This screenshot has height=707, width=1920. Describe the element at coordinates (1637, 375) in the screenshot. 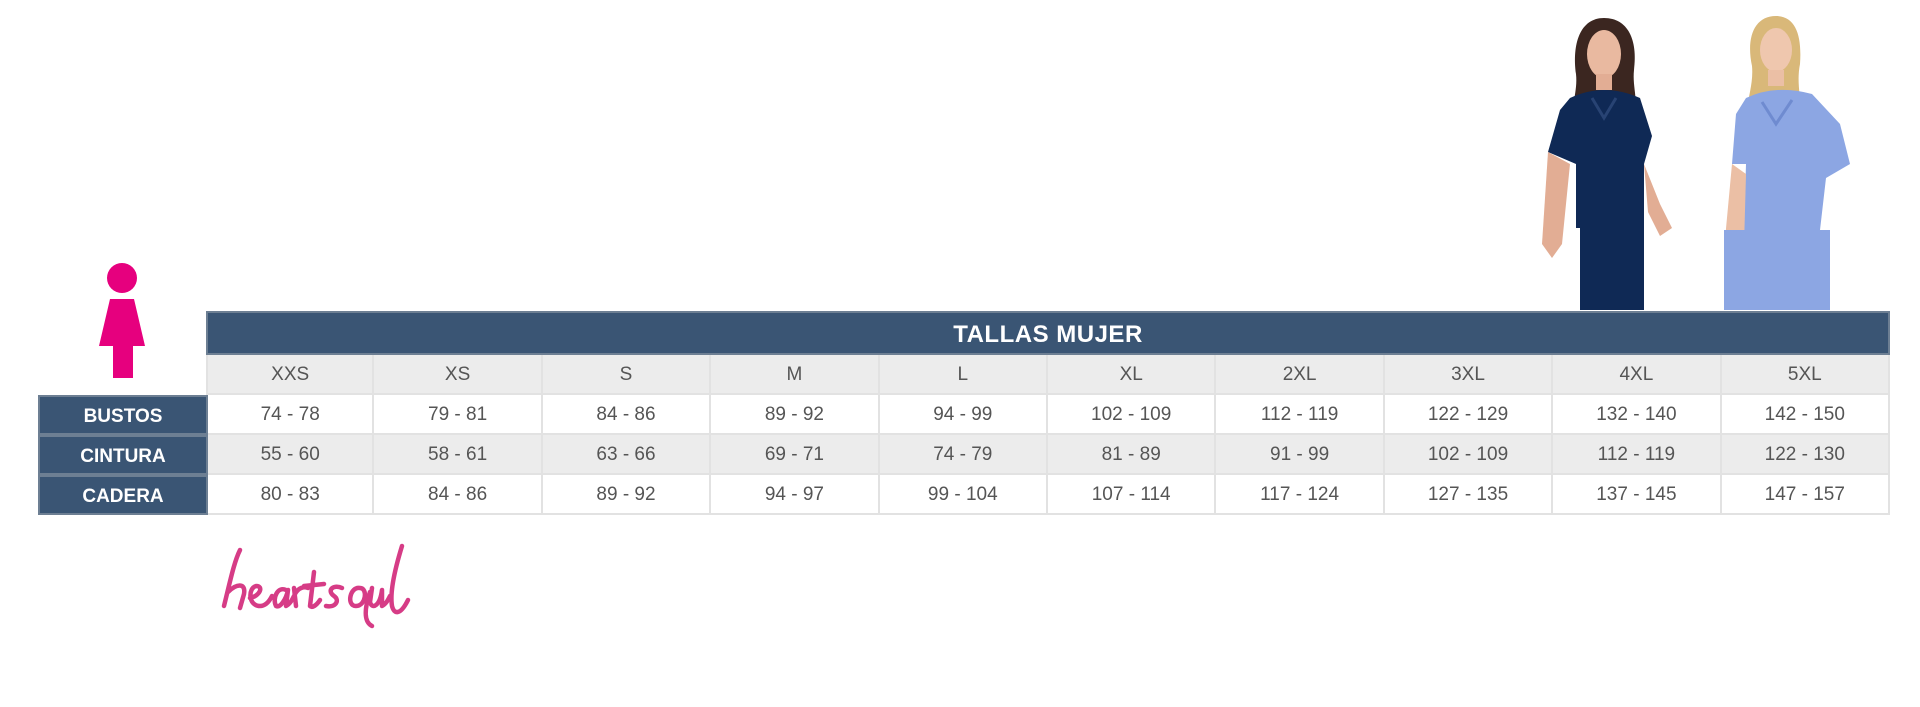

I see `size-cell: 4XL` at that location.